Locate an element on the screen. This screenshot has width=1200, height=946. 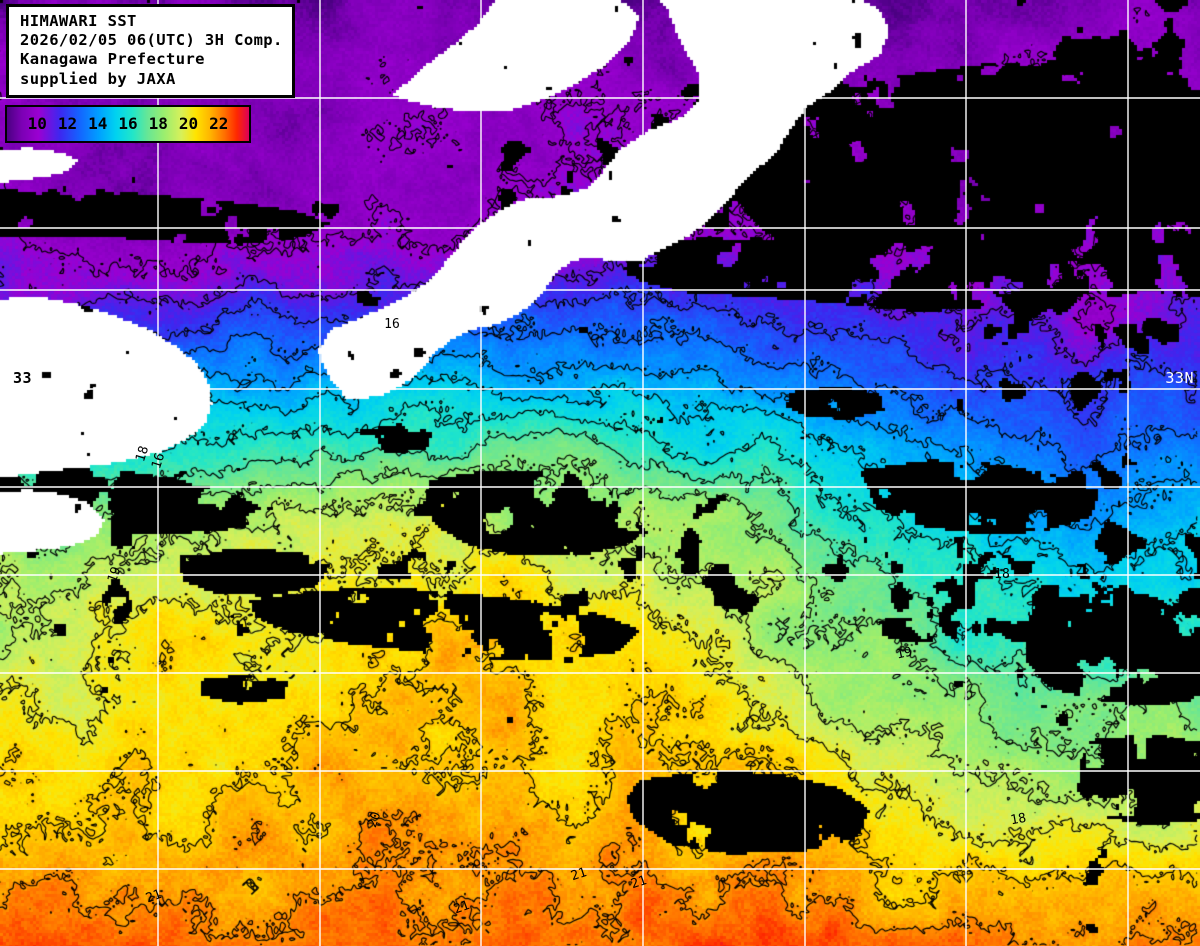
contour-label-21-8: 21 is located at coordinates (579, 874).